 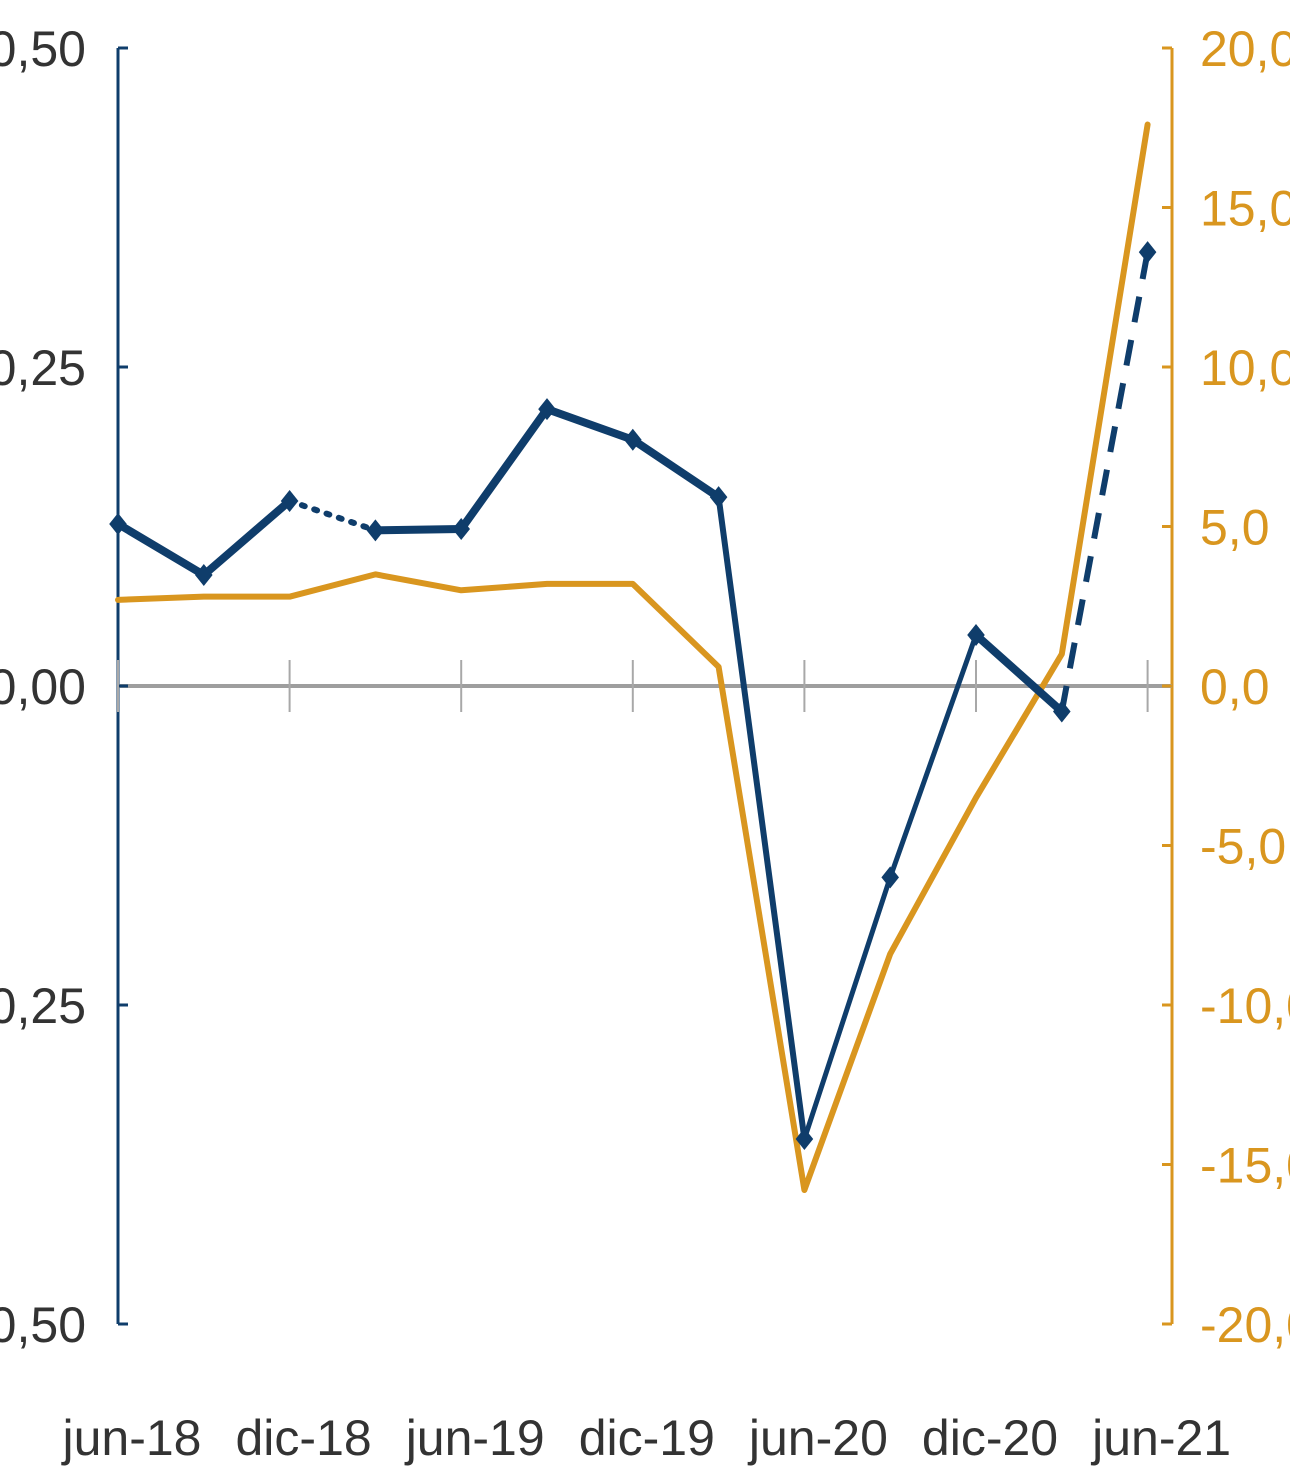 I want to click on right-tick-label: 5,0, so click(x=1235, y=528).